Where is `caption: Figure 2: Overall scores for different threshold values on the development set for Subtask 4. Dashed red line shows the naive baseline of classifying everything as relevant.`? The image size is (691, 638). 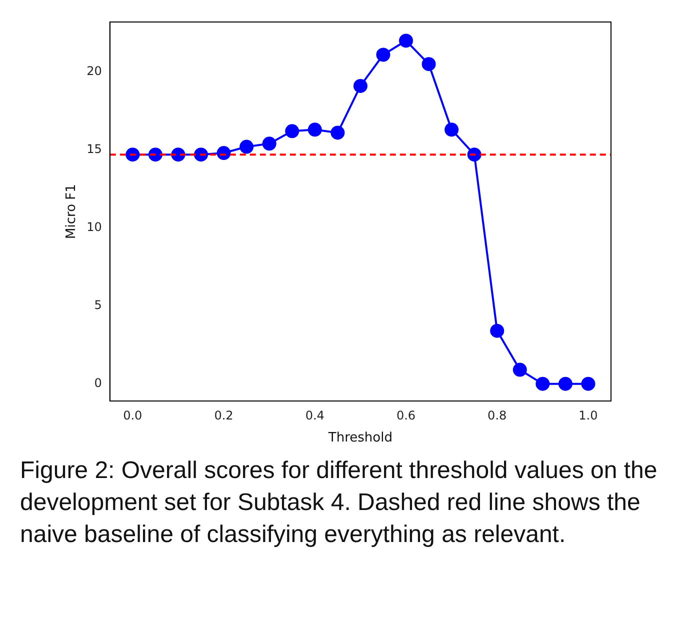
caption: Figure 2: Overall scores for different threshold values on the development set for Subtask 4. Dashed red line shows the naive baseline of classifying everything as relevant. is located at coordinates (339, 503).